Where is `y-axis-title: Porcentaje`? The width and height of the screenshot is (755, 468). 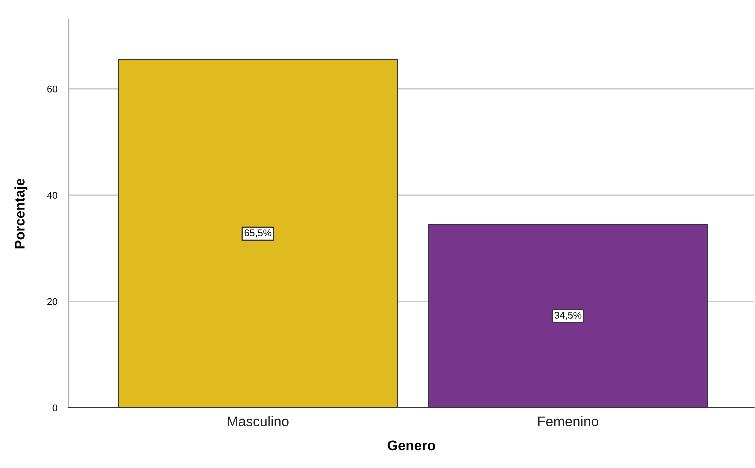 y-axis-title: Porcentaje is located at coordinates (21, 213).